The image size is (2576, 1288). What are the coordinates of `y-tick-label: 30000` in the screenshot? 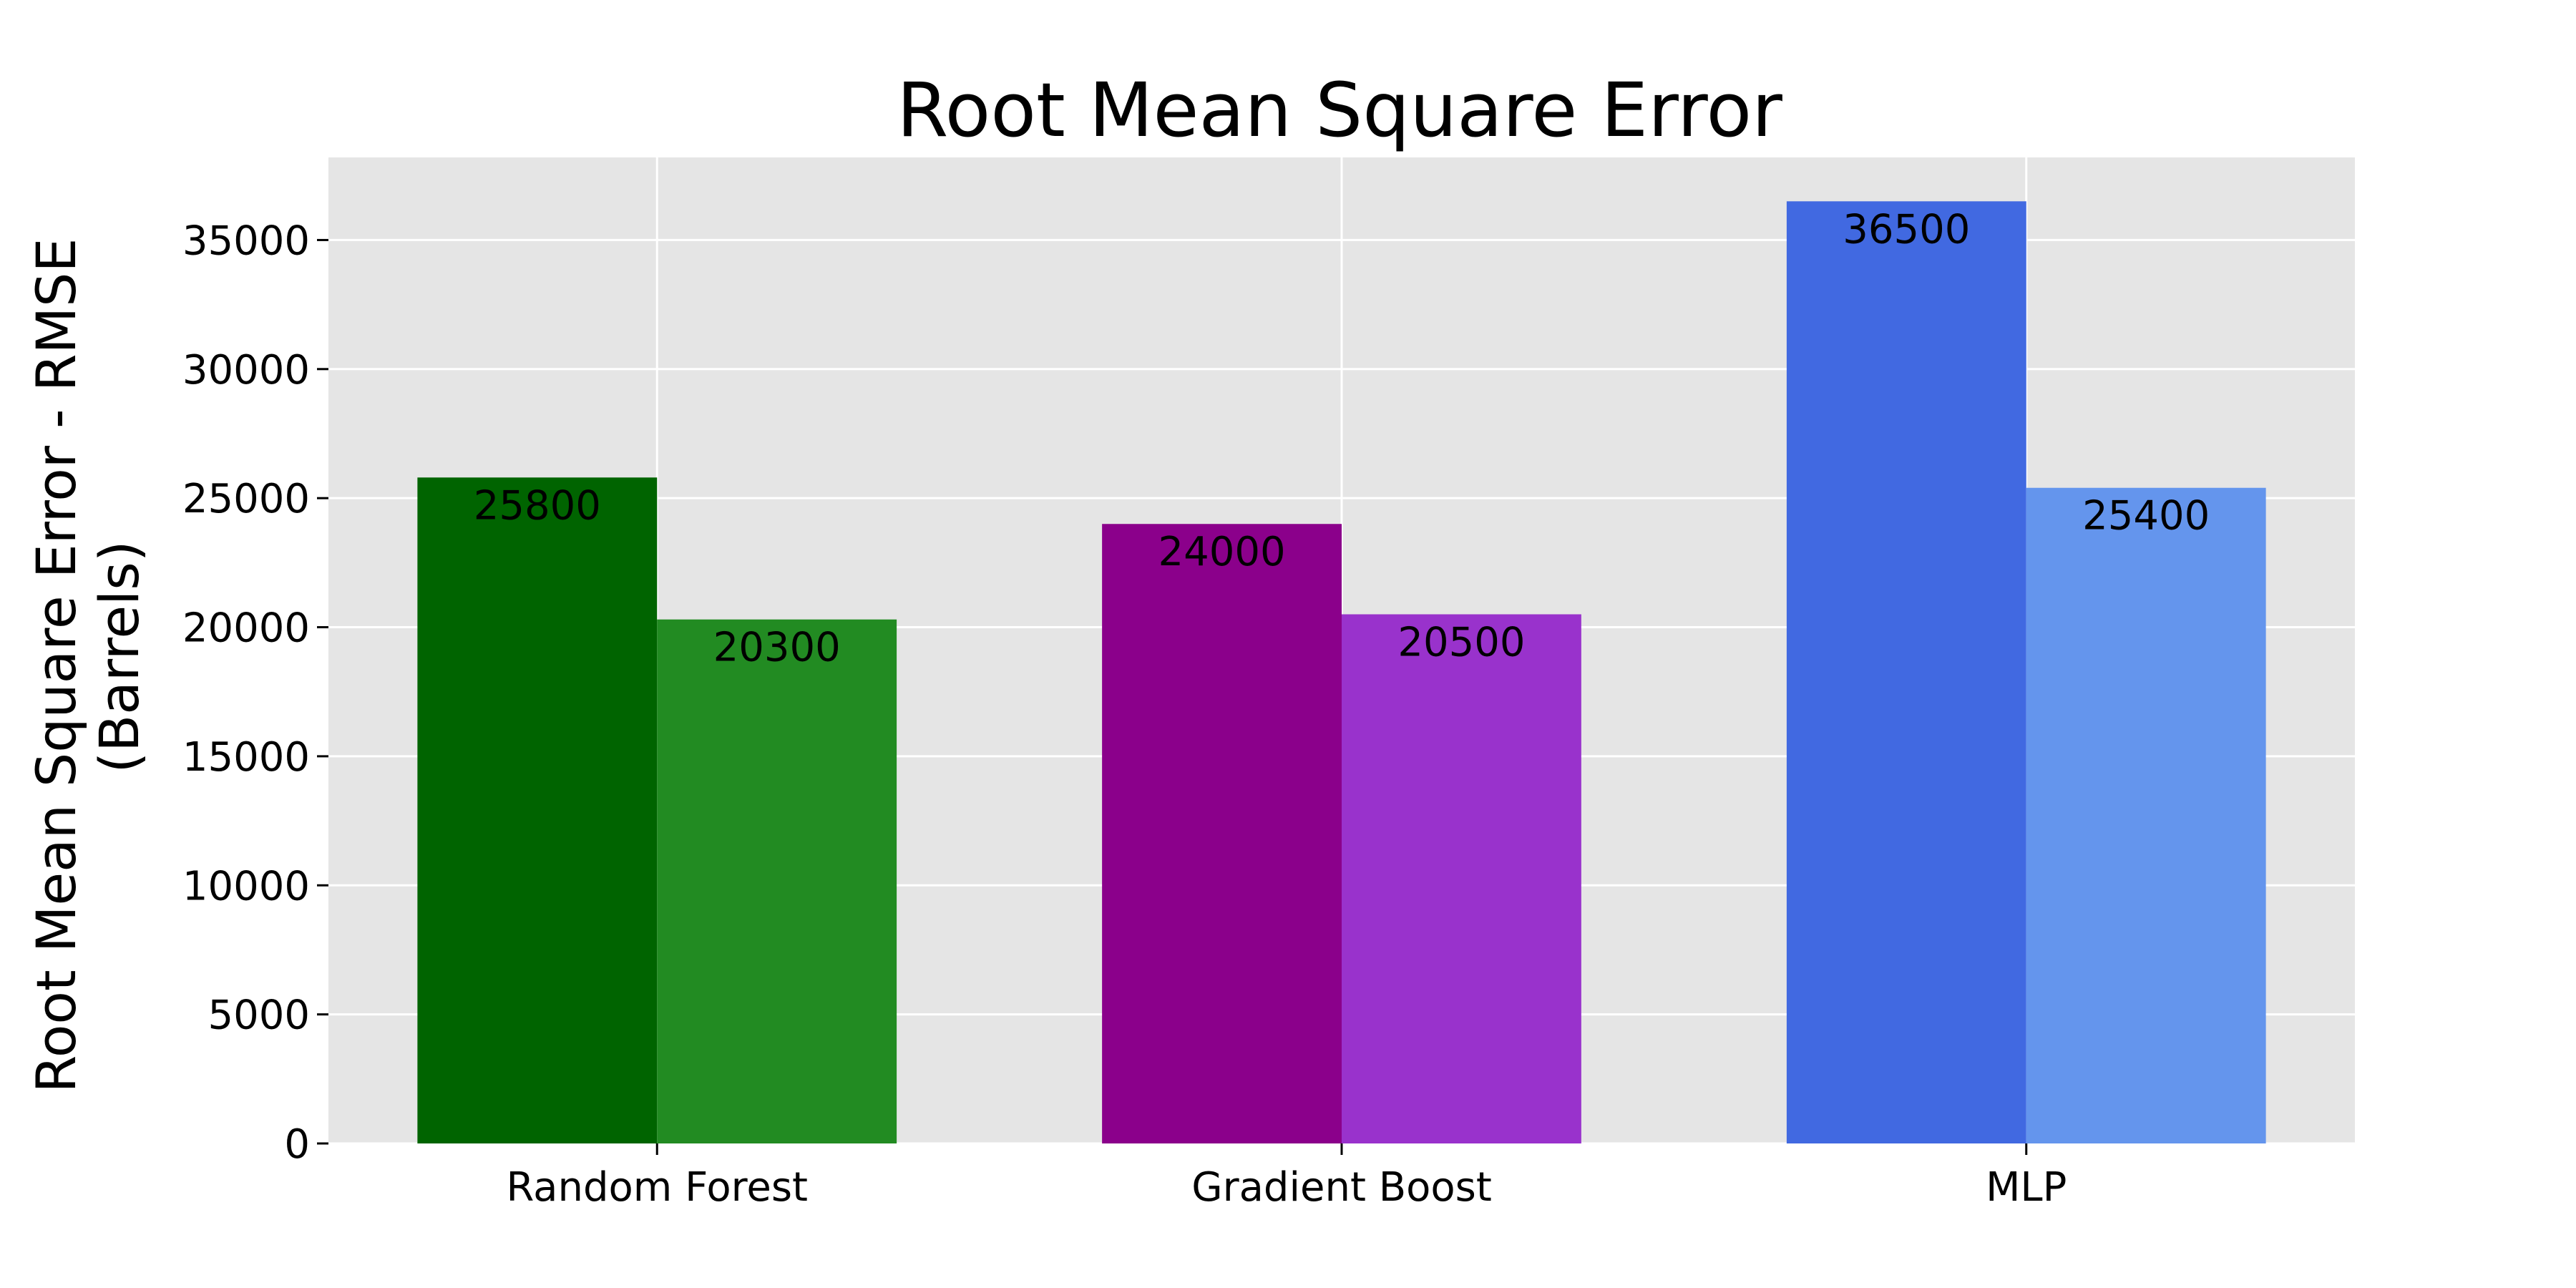 It's located at (246, 370).